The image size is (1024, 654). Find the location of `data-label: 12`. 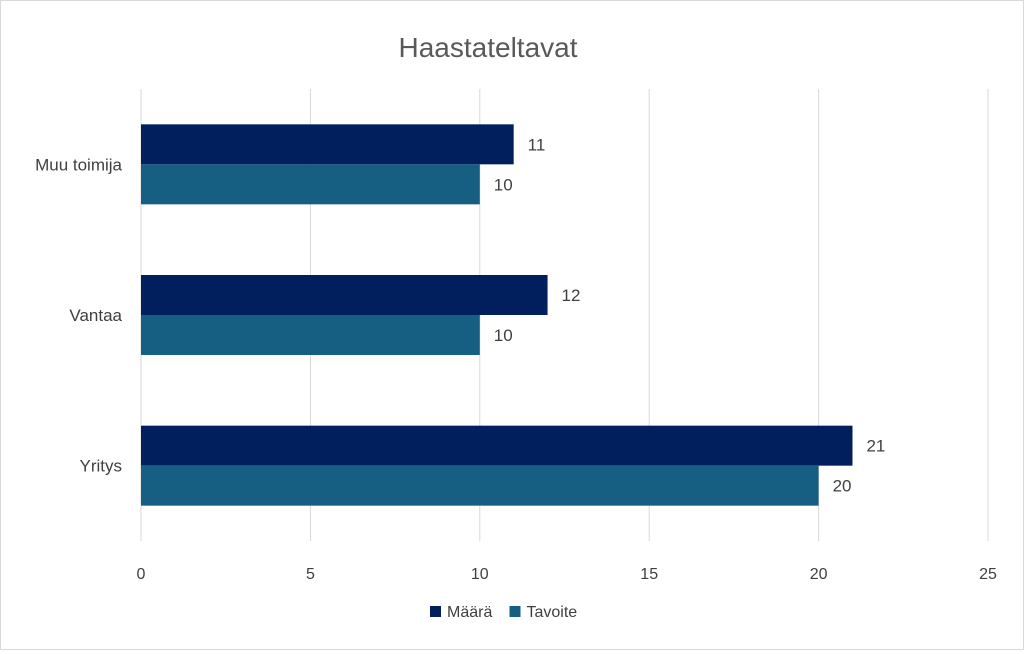

data-label: 12 is located at coordinates (571, 295).